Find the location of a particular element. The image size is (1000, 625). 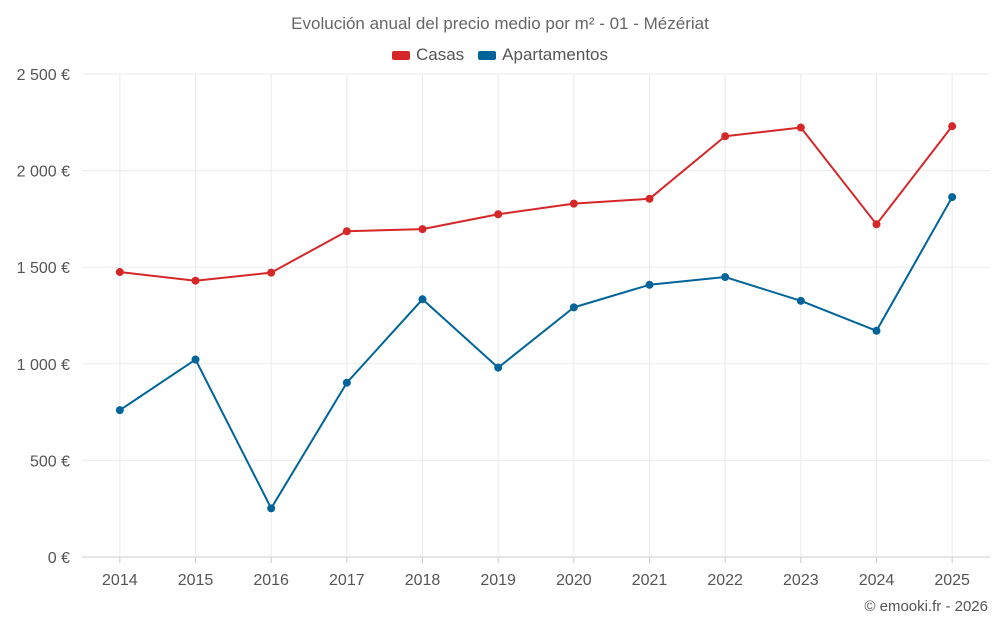

x-tick-label: 2018 is located at coordinates (423, 580).